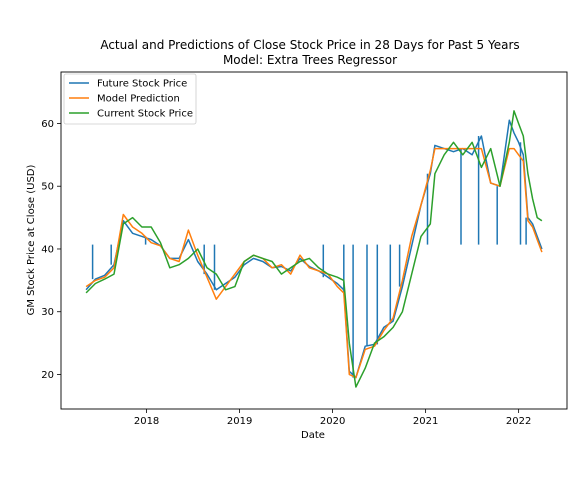  Describe the element at coordinates (142, 84) in the screenshot. I see `legend-label-0: Future Stock Price` at that location.